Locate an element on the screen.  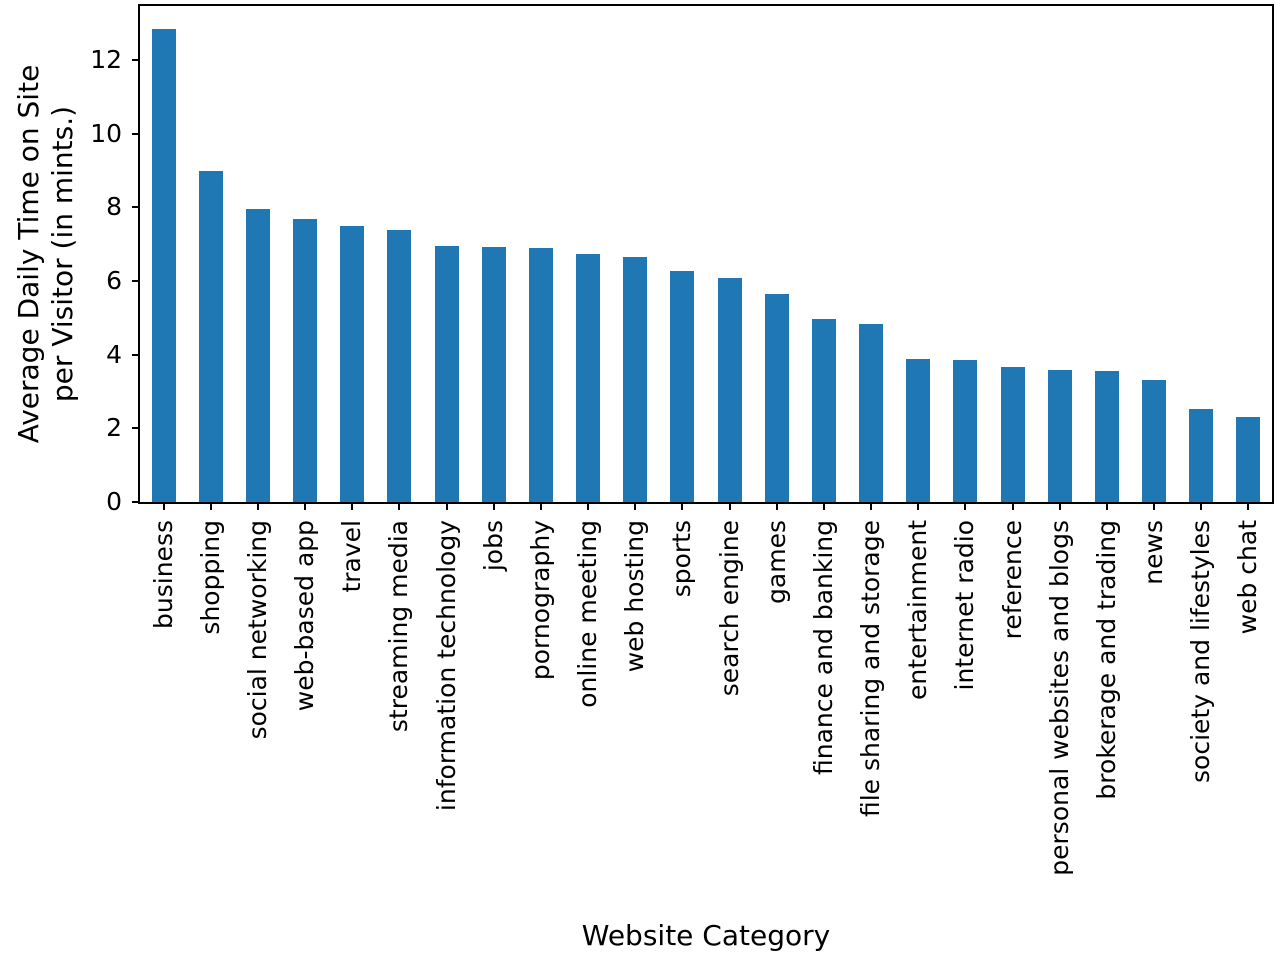
x-axis-title: Website Category is located at coordinates (706, 935).